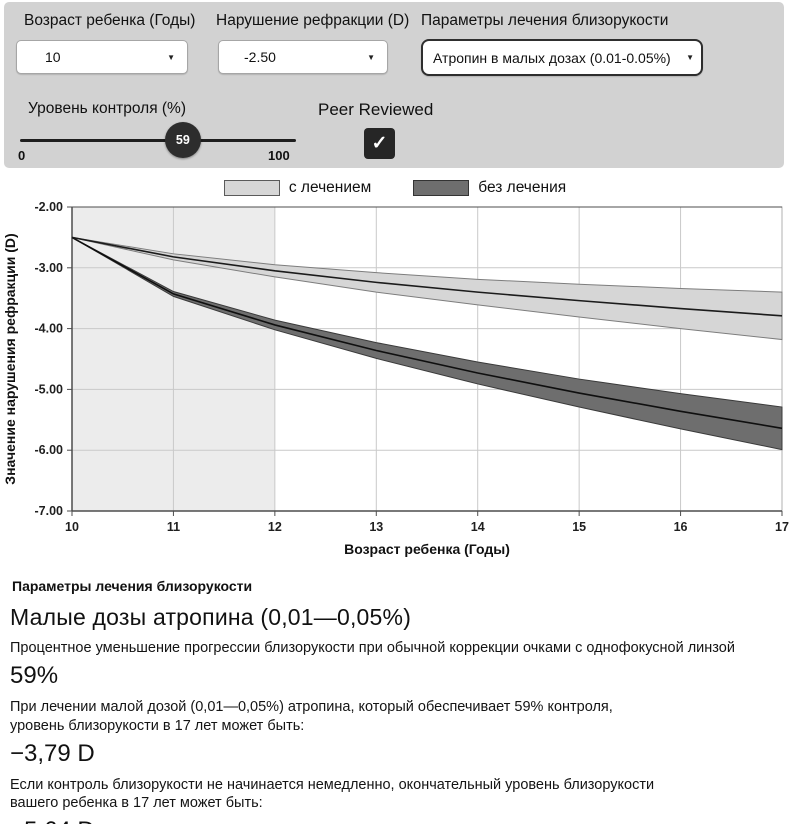  I want to click on y-tick-label: -5.00, so click(49, 389).